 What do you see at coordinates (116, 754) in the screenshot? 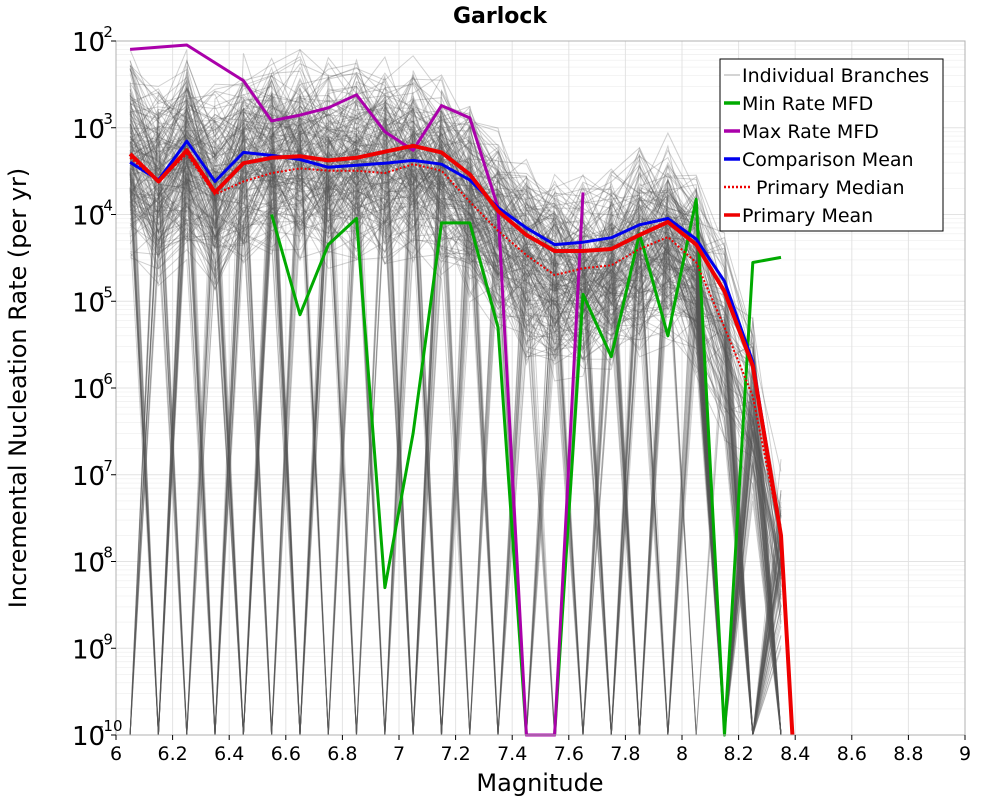
I see `x-tick-label: 6` at bounding box center [116, 754].